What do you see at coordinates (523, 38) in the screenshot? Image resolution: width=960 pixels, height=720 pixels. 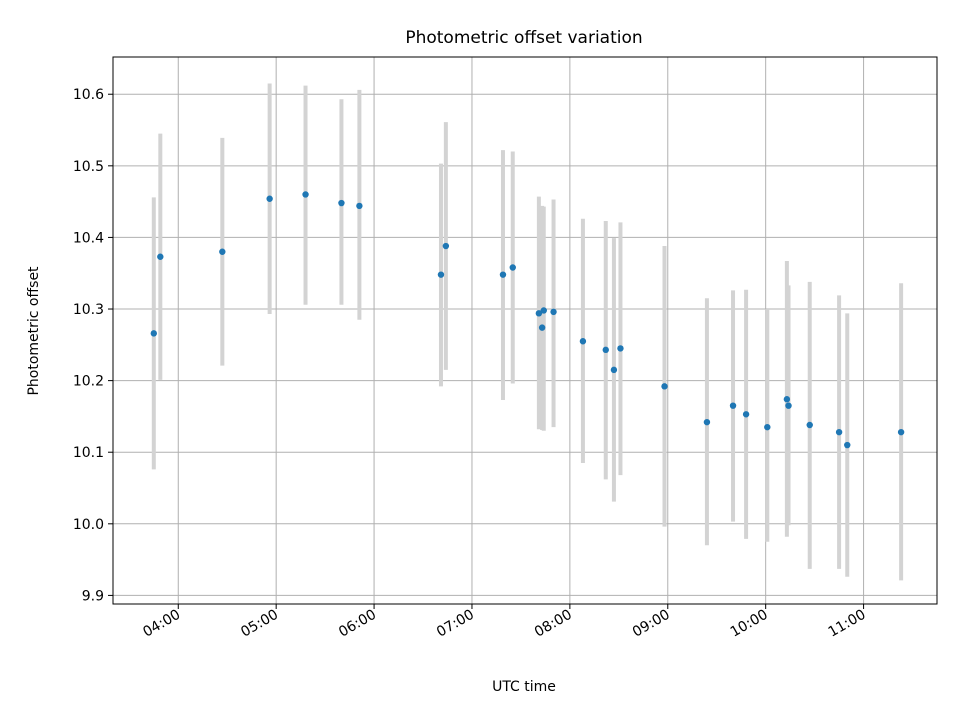 I see `chart-title: Photometric offset variation` at bounding box center [523, 38].